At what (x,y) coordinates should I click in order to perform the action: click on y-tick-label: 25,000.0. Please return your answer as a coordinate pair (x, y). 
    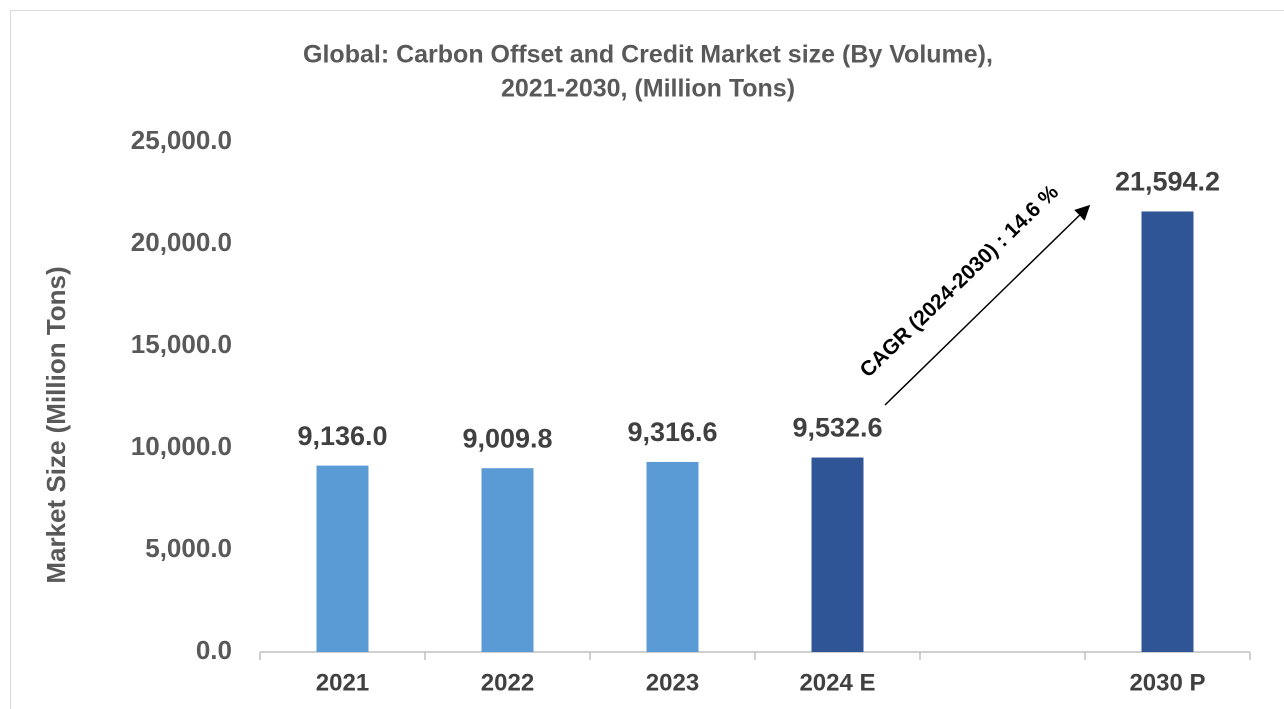
    Looking at the image, I should click on (181, 140).